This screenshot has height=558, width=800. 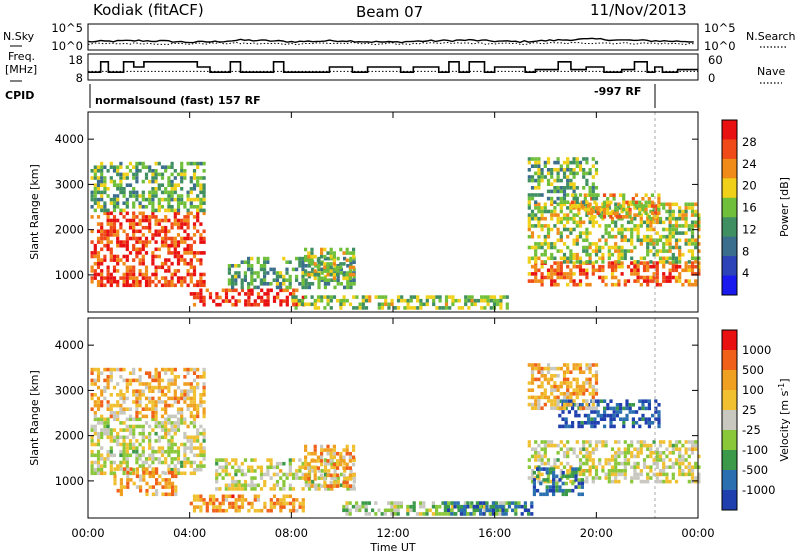 I want to click on y-tick-label: 3000, so click(x=69, y=390).